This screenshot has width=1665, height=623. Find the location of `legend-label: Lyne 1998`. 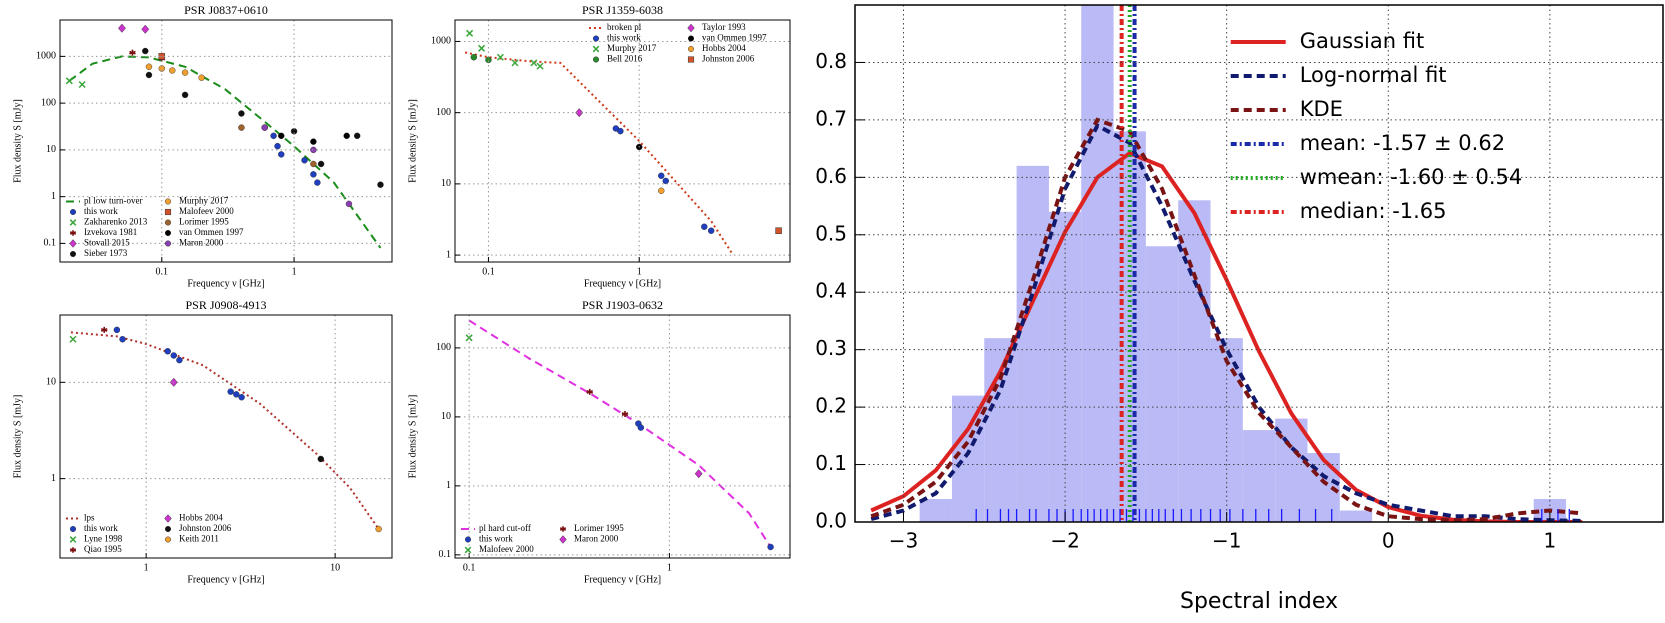

legend-label: Lyne 1998 is located at coordinates (103, 539).